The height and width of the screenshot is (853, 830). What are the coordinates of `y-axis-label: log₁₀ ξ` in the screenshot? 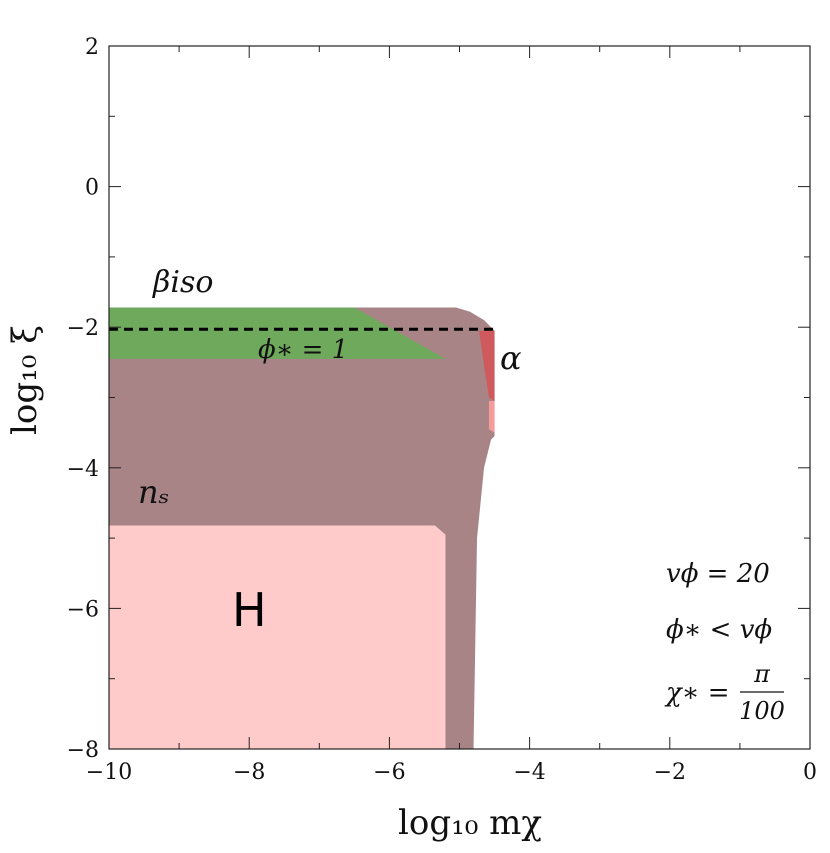 It's located at (25, 380).